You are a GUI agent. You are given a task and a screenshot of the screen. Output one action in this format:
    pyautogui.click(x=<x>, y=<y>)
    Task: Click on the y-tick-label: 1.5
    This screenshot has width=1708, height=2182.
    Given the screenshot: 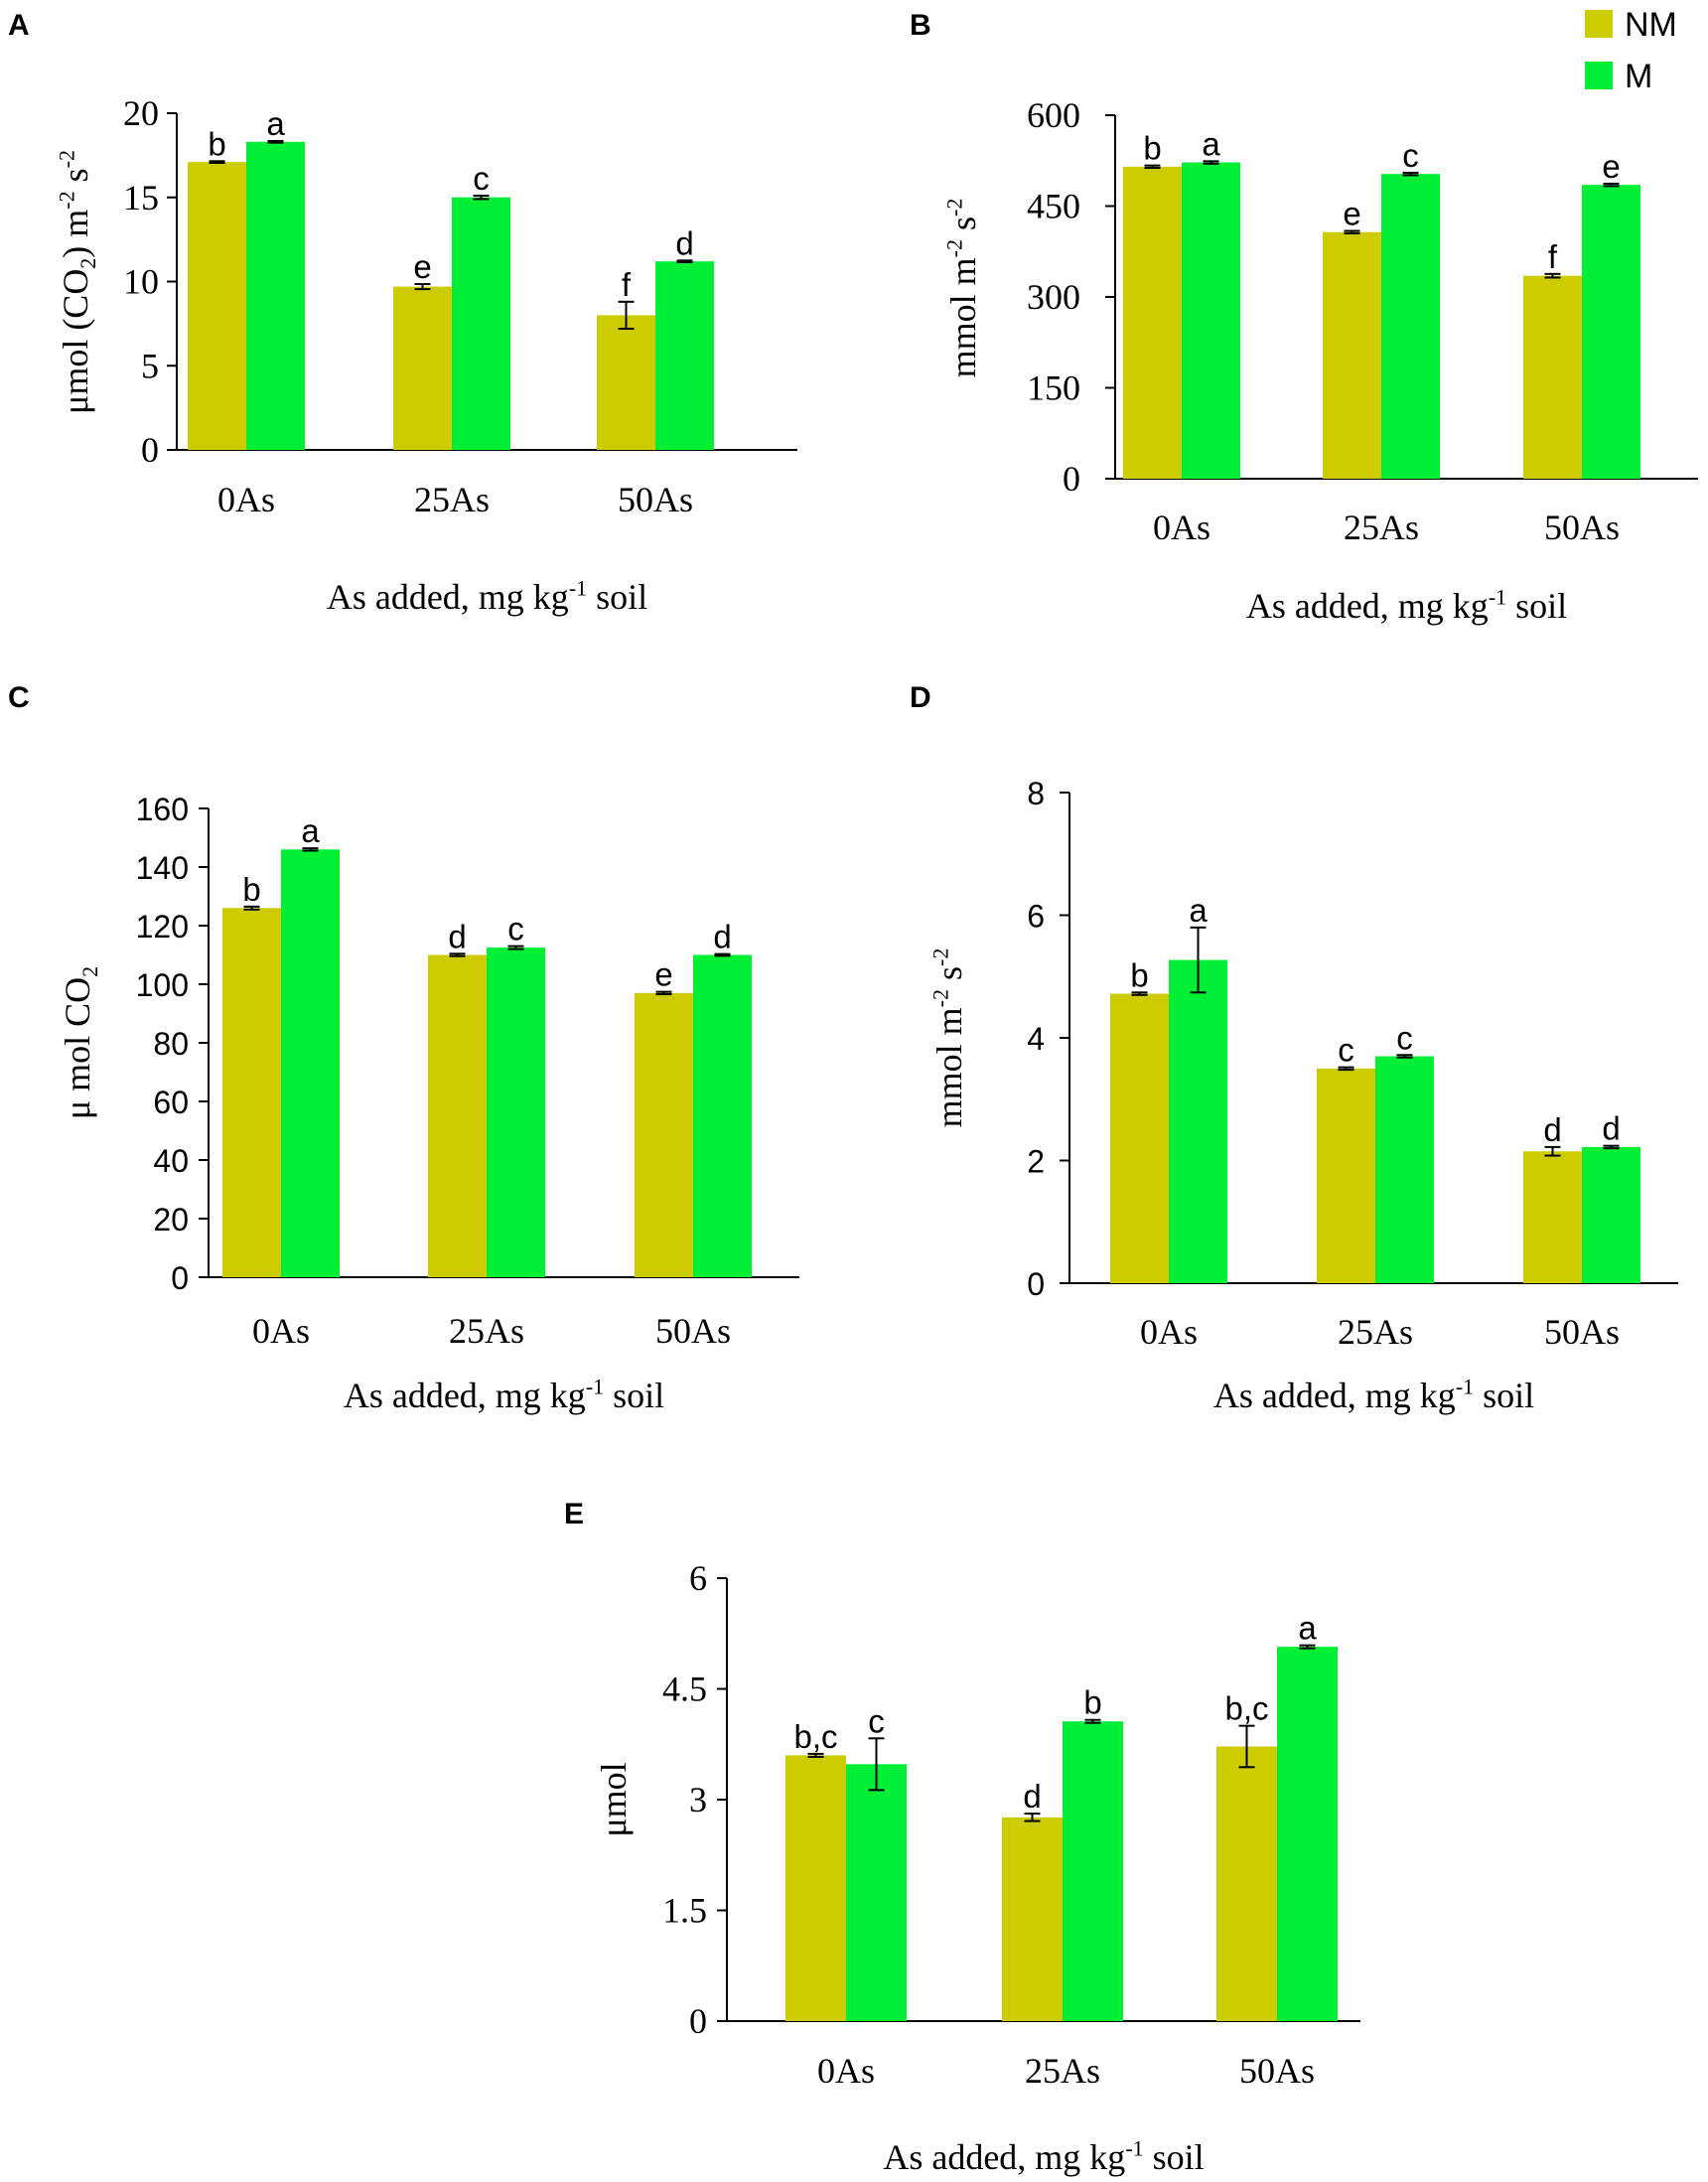 What is the action you would take?
    pyautogui.click(x=684, y=1911)
    